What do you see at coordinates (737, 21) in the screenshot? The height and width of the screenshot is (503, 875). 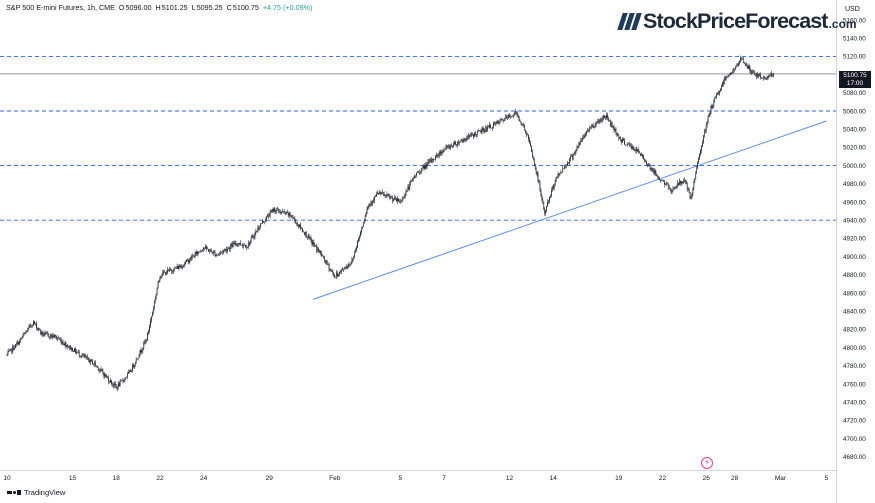 I see `site-logo: StockPriceForecast .com` at bounding box center [737, 21].